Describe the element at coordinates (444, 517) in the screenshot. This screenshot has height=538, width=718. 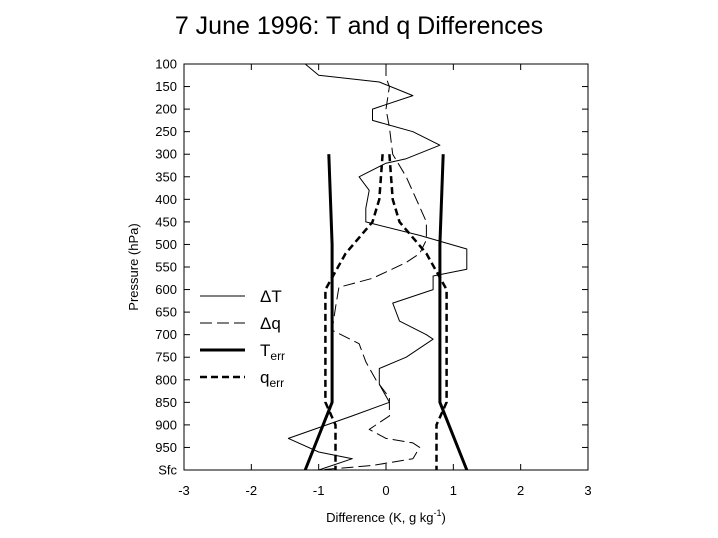
I see `x-axis-label-end: )` at that location.